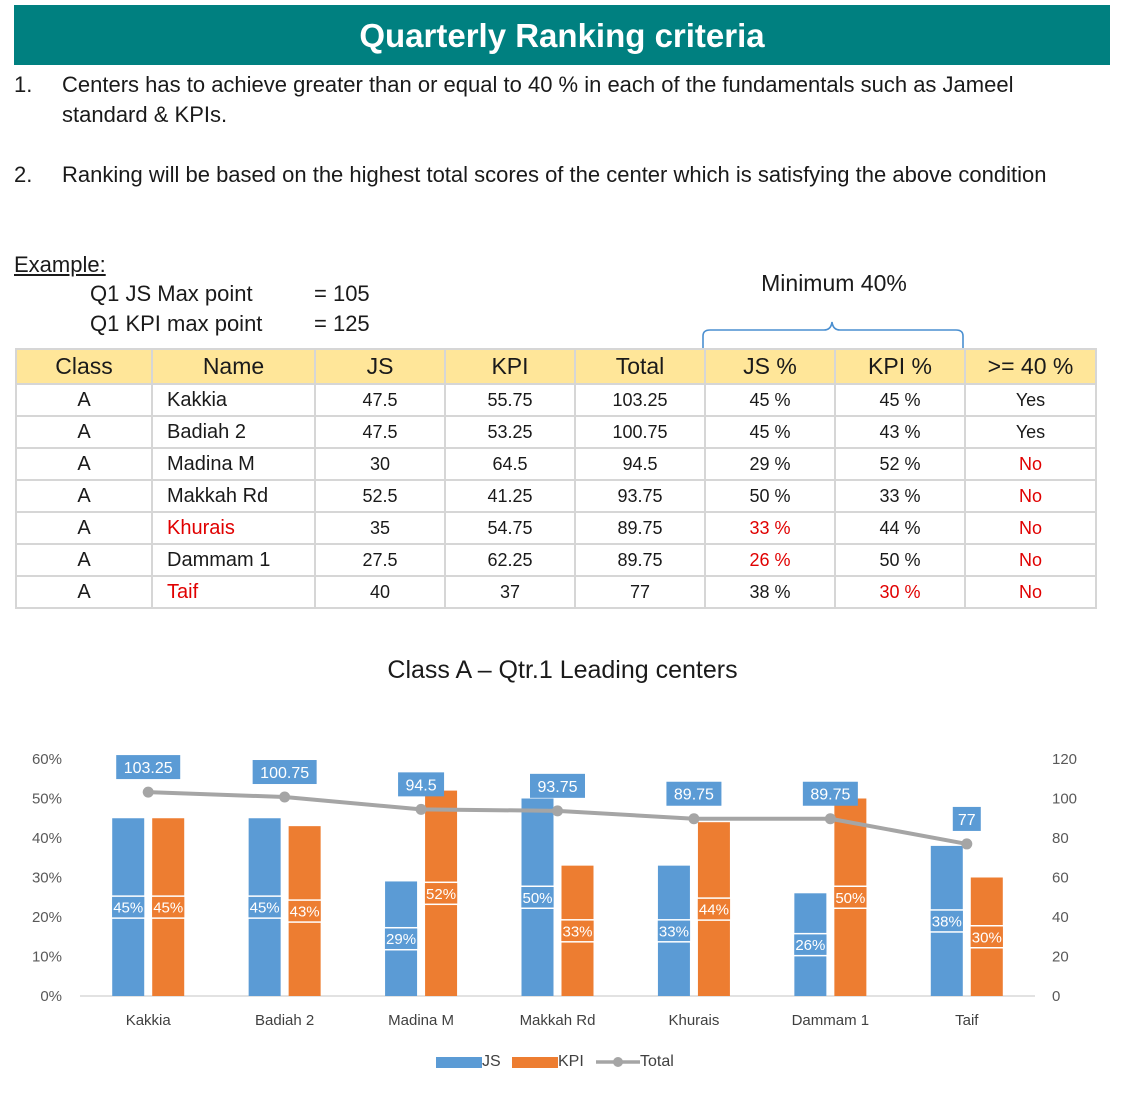  I want to click on cell-js-percent: 45 %, so click(770, 400).